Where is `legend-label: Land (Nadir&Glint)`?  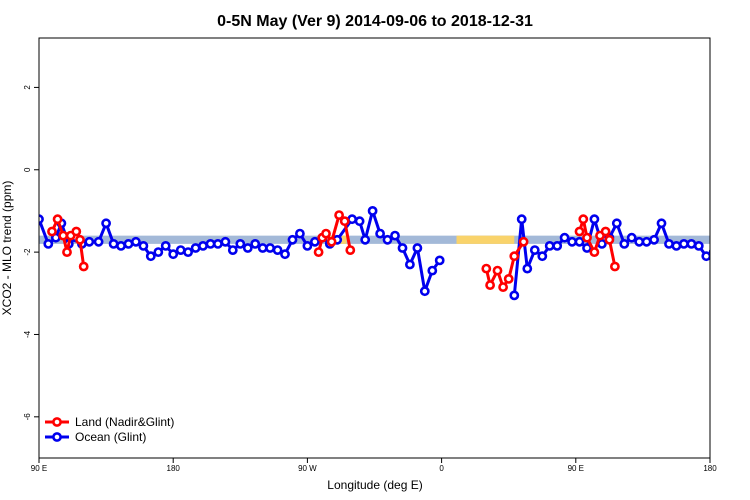 legend-label: Land (Nadir&Glint) is located at coordinates (124, 422).